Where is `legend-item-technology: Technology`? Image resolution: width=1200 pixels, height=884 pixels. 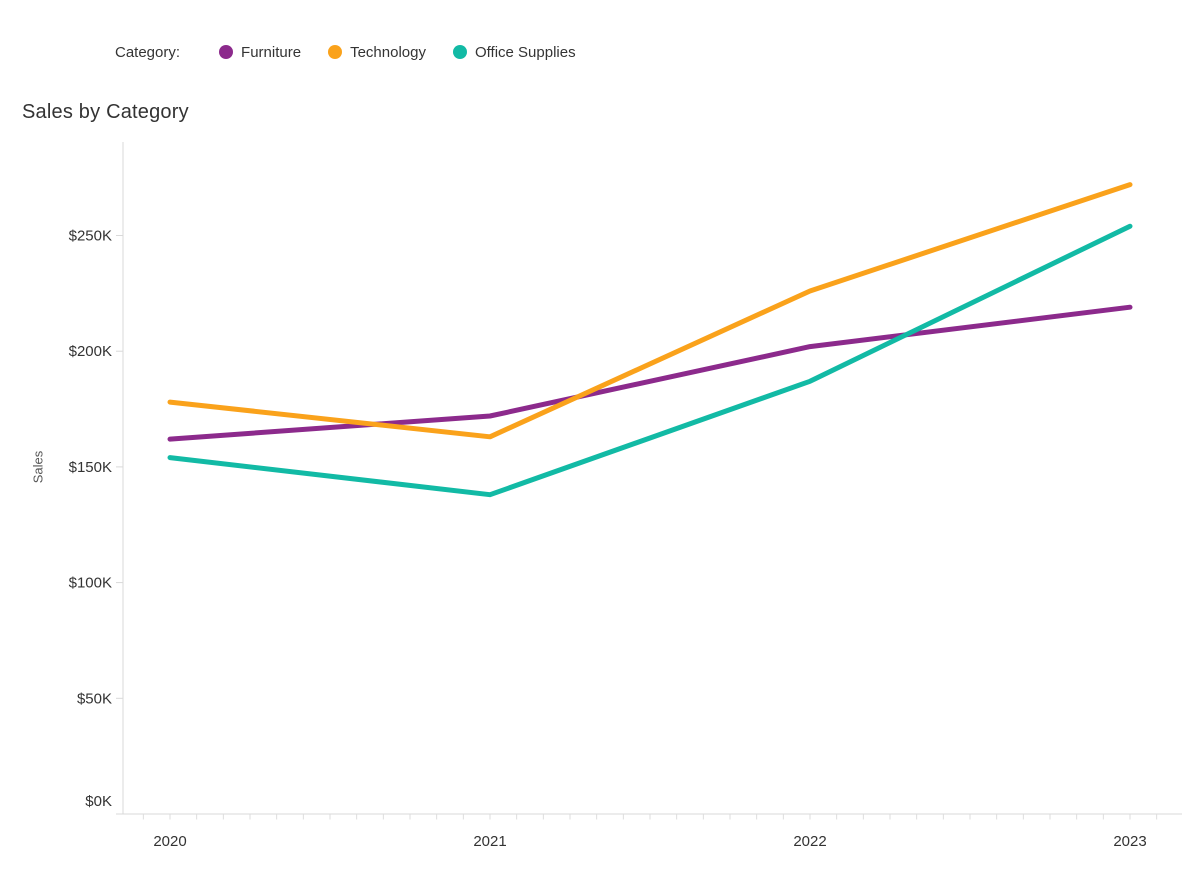
legend-item-technology: Technology is located at coordinates (377, 52).